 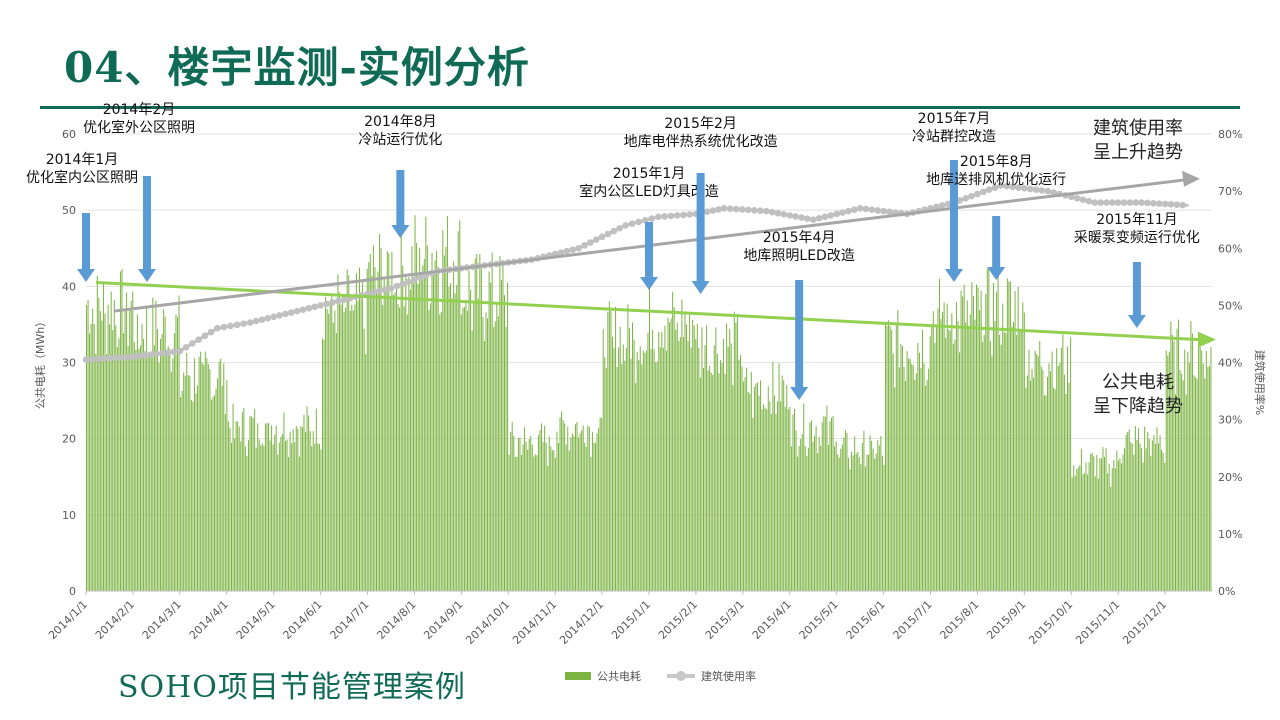 What do you see at coordinates (115, 620) in the screenshot?
I see `x-tick-label: 2014/2/1` at bounding box center [115, 620].